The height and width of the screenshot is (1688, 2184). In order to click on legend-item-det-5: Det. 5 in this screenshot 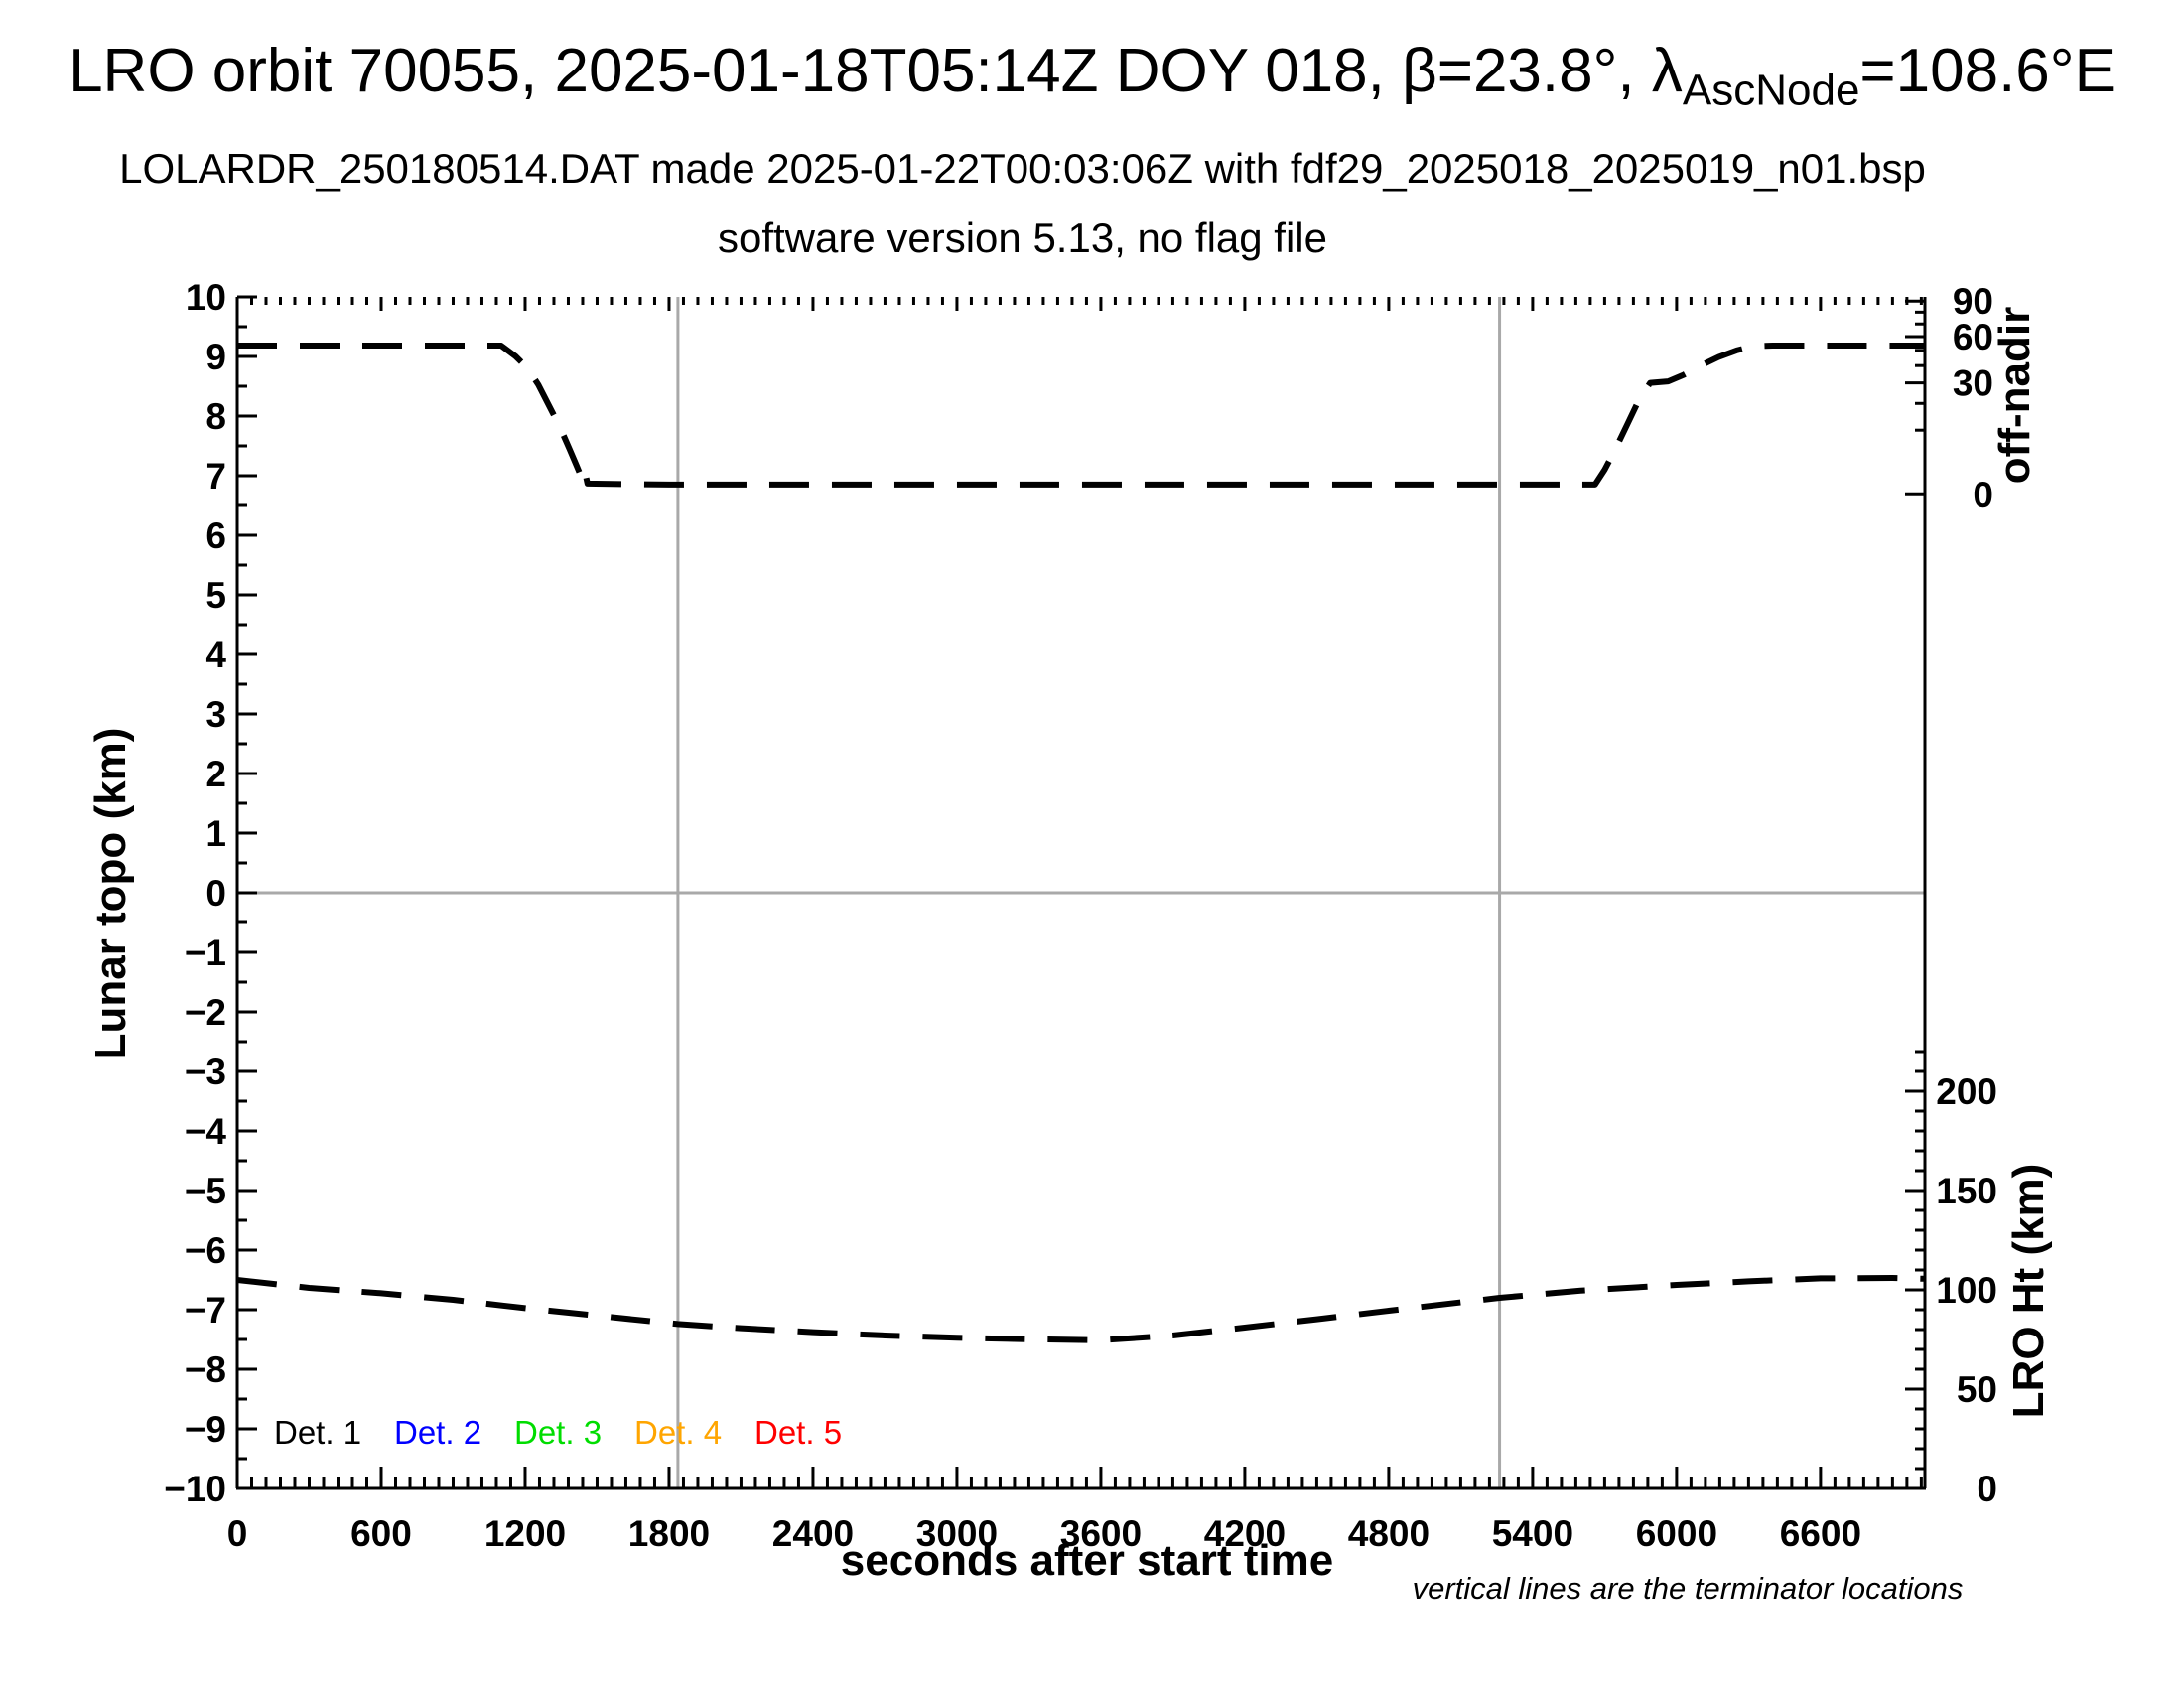, I will do `click(798, 1432)`.